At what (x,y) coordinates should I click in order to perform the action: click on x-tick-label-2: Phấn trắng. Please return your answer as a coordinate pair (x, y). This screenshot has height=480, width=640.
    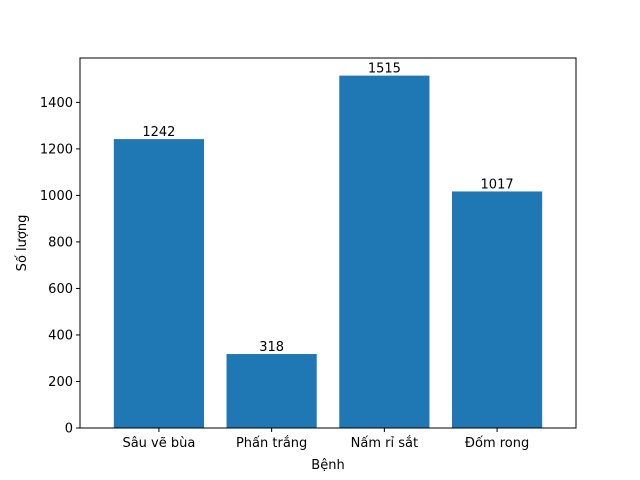
    Looking at the image, I should click on (271, 443).